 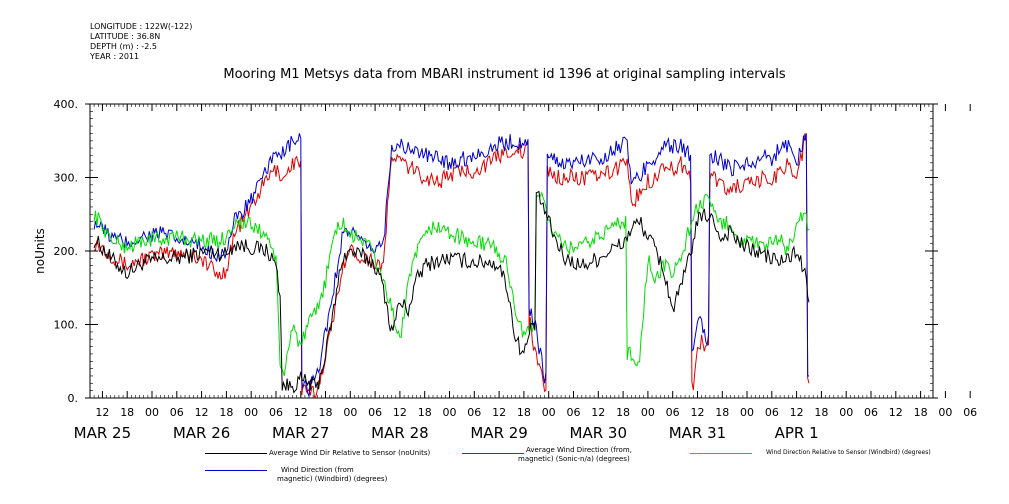 I want to click on y-tick-label: 300., so click(x=66, y=178).